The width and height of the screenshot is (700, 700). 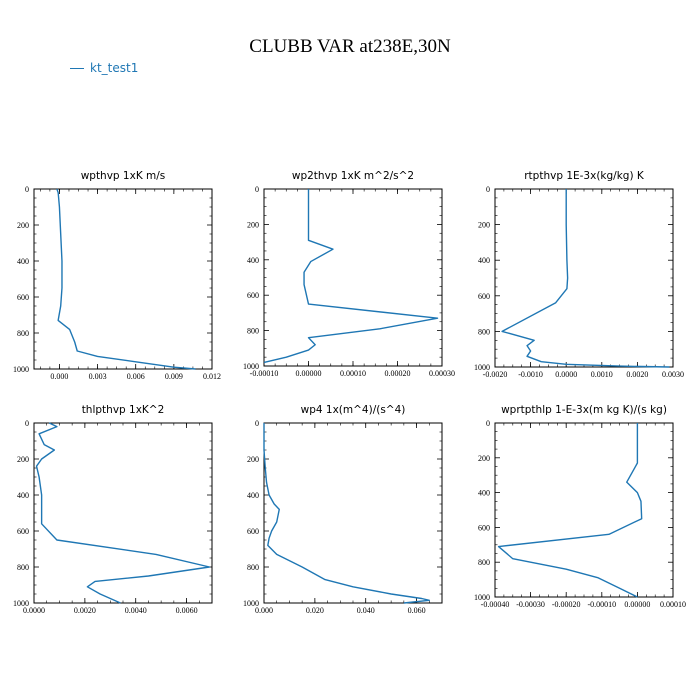 I want to click on x-tick-label: 0.020, so click(x=315, y=610).